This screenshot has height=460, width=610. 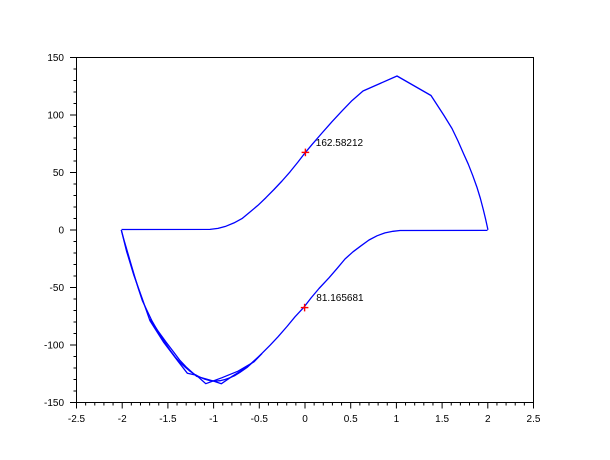 What do you see at coordinates (442, 419) in the screenshot?
I see `svg-text: 1.5` at bounding box center [442, 419].